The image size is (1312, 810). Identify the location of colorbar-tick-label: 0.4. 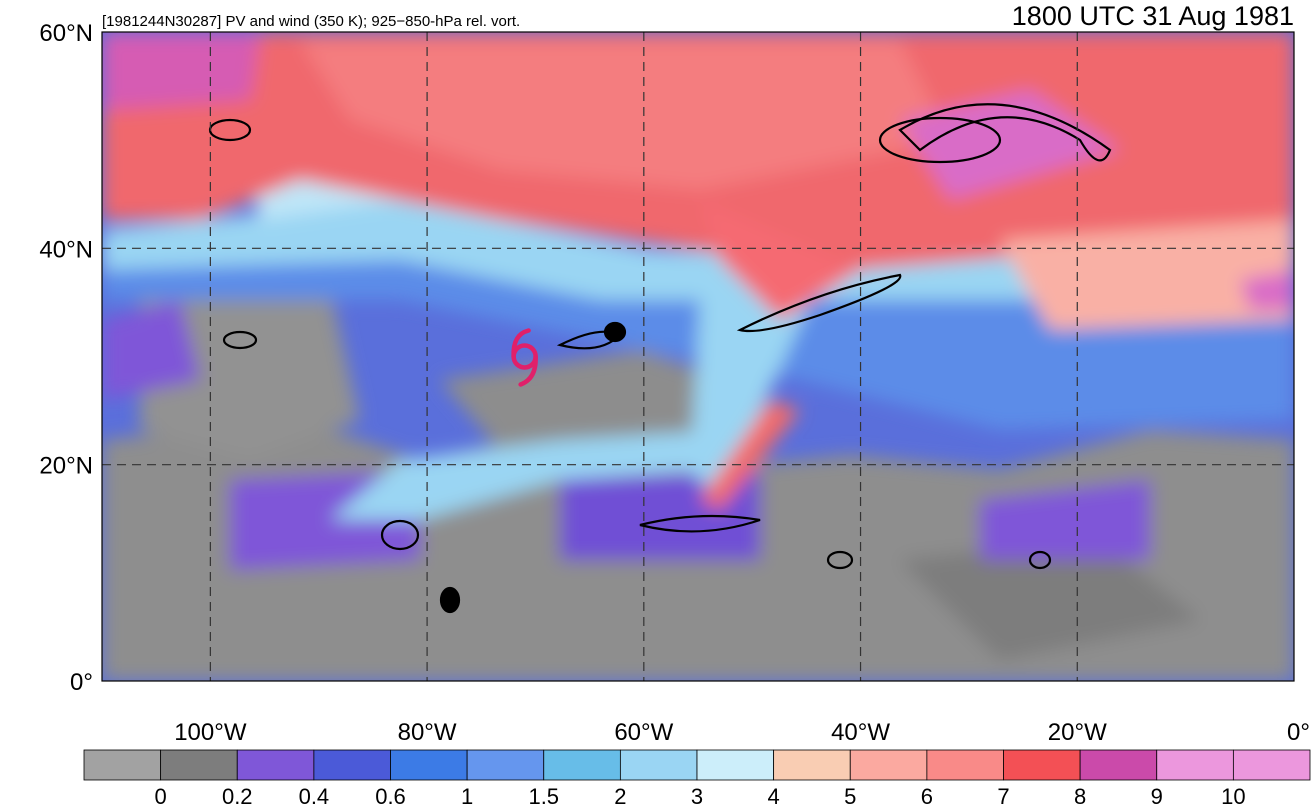
(314, 796).